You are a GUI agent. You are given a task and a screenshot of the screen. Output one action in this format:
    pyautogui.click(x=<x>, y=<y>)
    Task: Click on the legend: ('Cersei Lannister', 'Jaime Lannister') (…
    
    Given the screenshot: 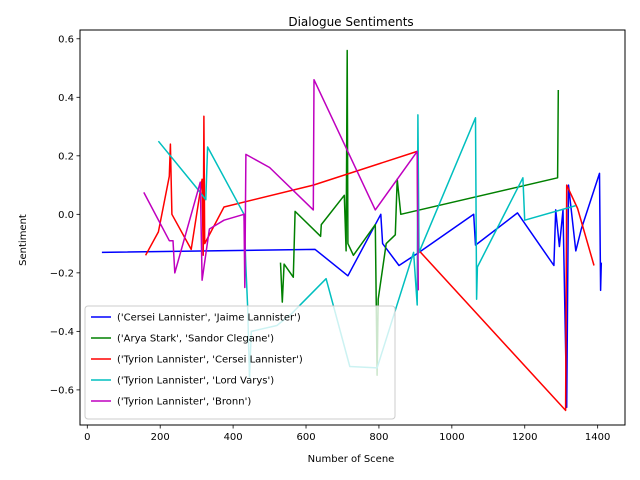 What is the action you would take?
    pyautogui.click(x=240, y=362)
    